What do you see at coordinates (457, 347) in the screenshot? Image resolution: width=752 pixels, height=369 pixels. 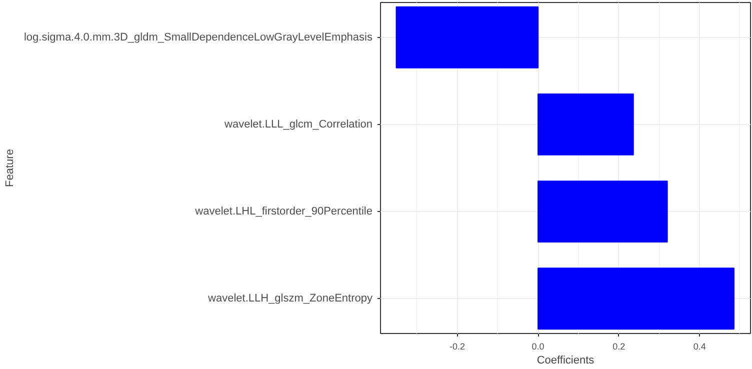 I see `x-tick-label: -0.2` at bounding box center [457, 347].